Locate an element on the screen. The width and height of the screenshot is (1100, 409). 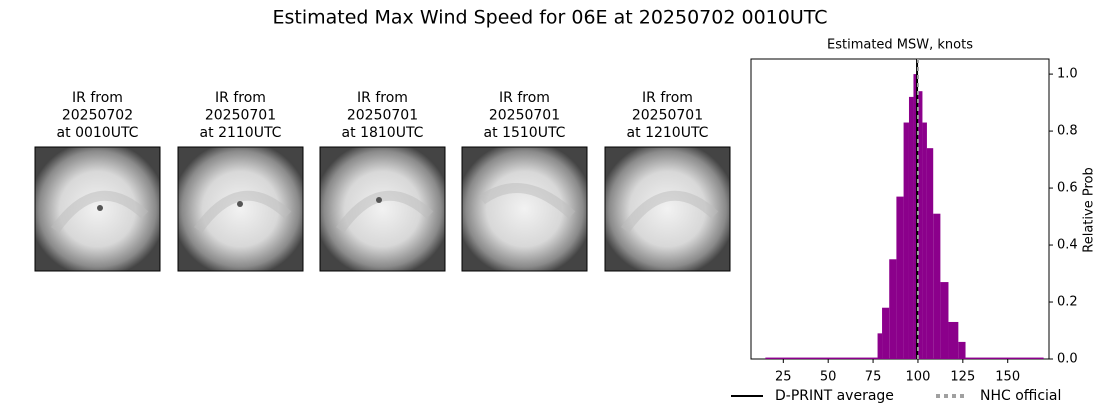
y-tick-label: 0.0 is located at coordinates (1067, 359).